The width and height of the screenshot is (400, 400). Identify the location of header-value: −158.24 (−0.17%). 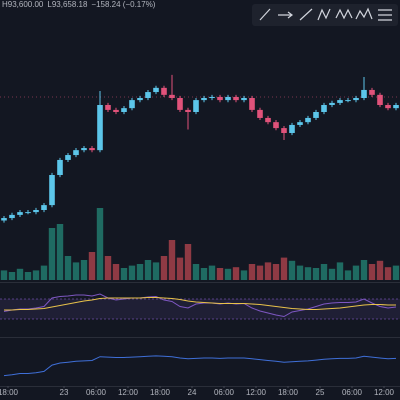
(123, 4).